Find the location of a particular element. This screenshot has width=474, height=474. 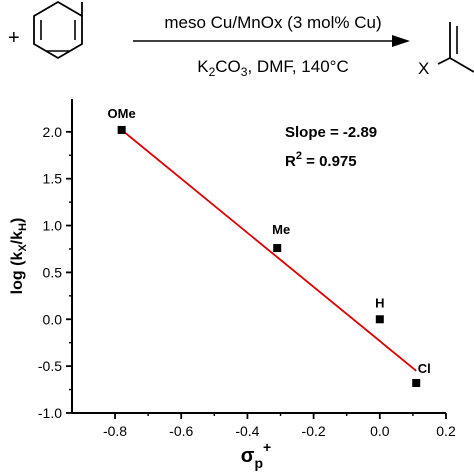

conditions-label: K2CO3, DMF, 140°C is located at coordinates (273, 68).